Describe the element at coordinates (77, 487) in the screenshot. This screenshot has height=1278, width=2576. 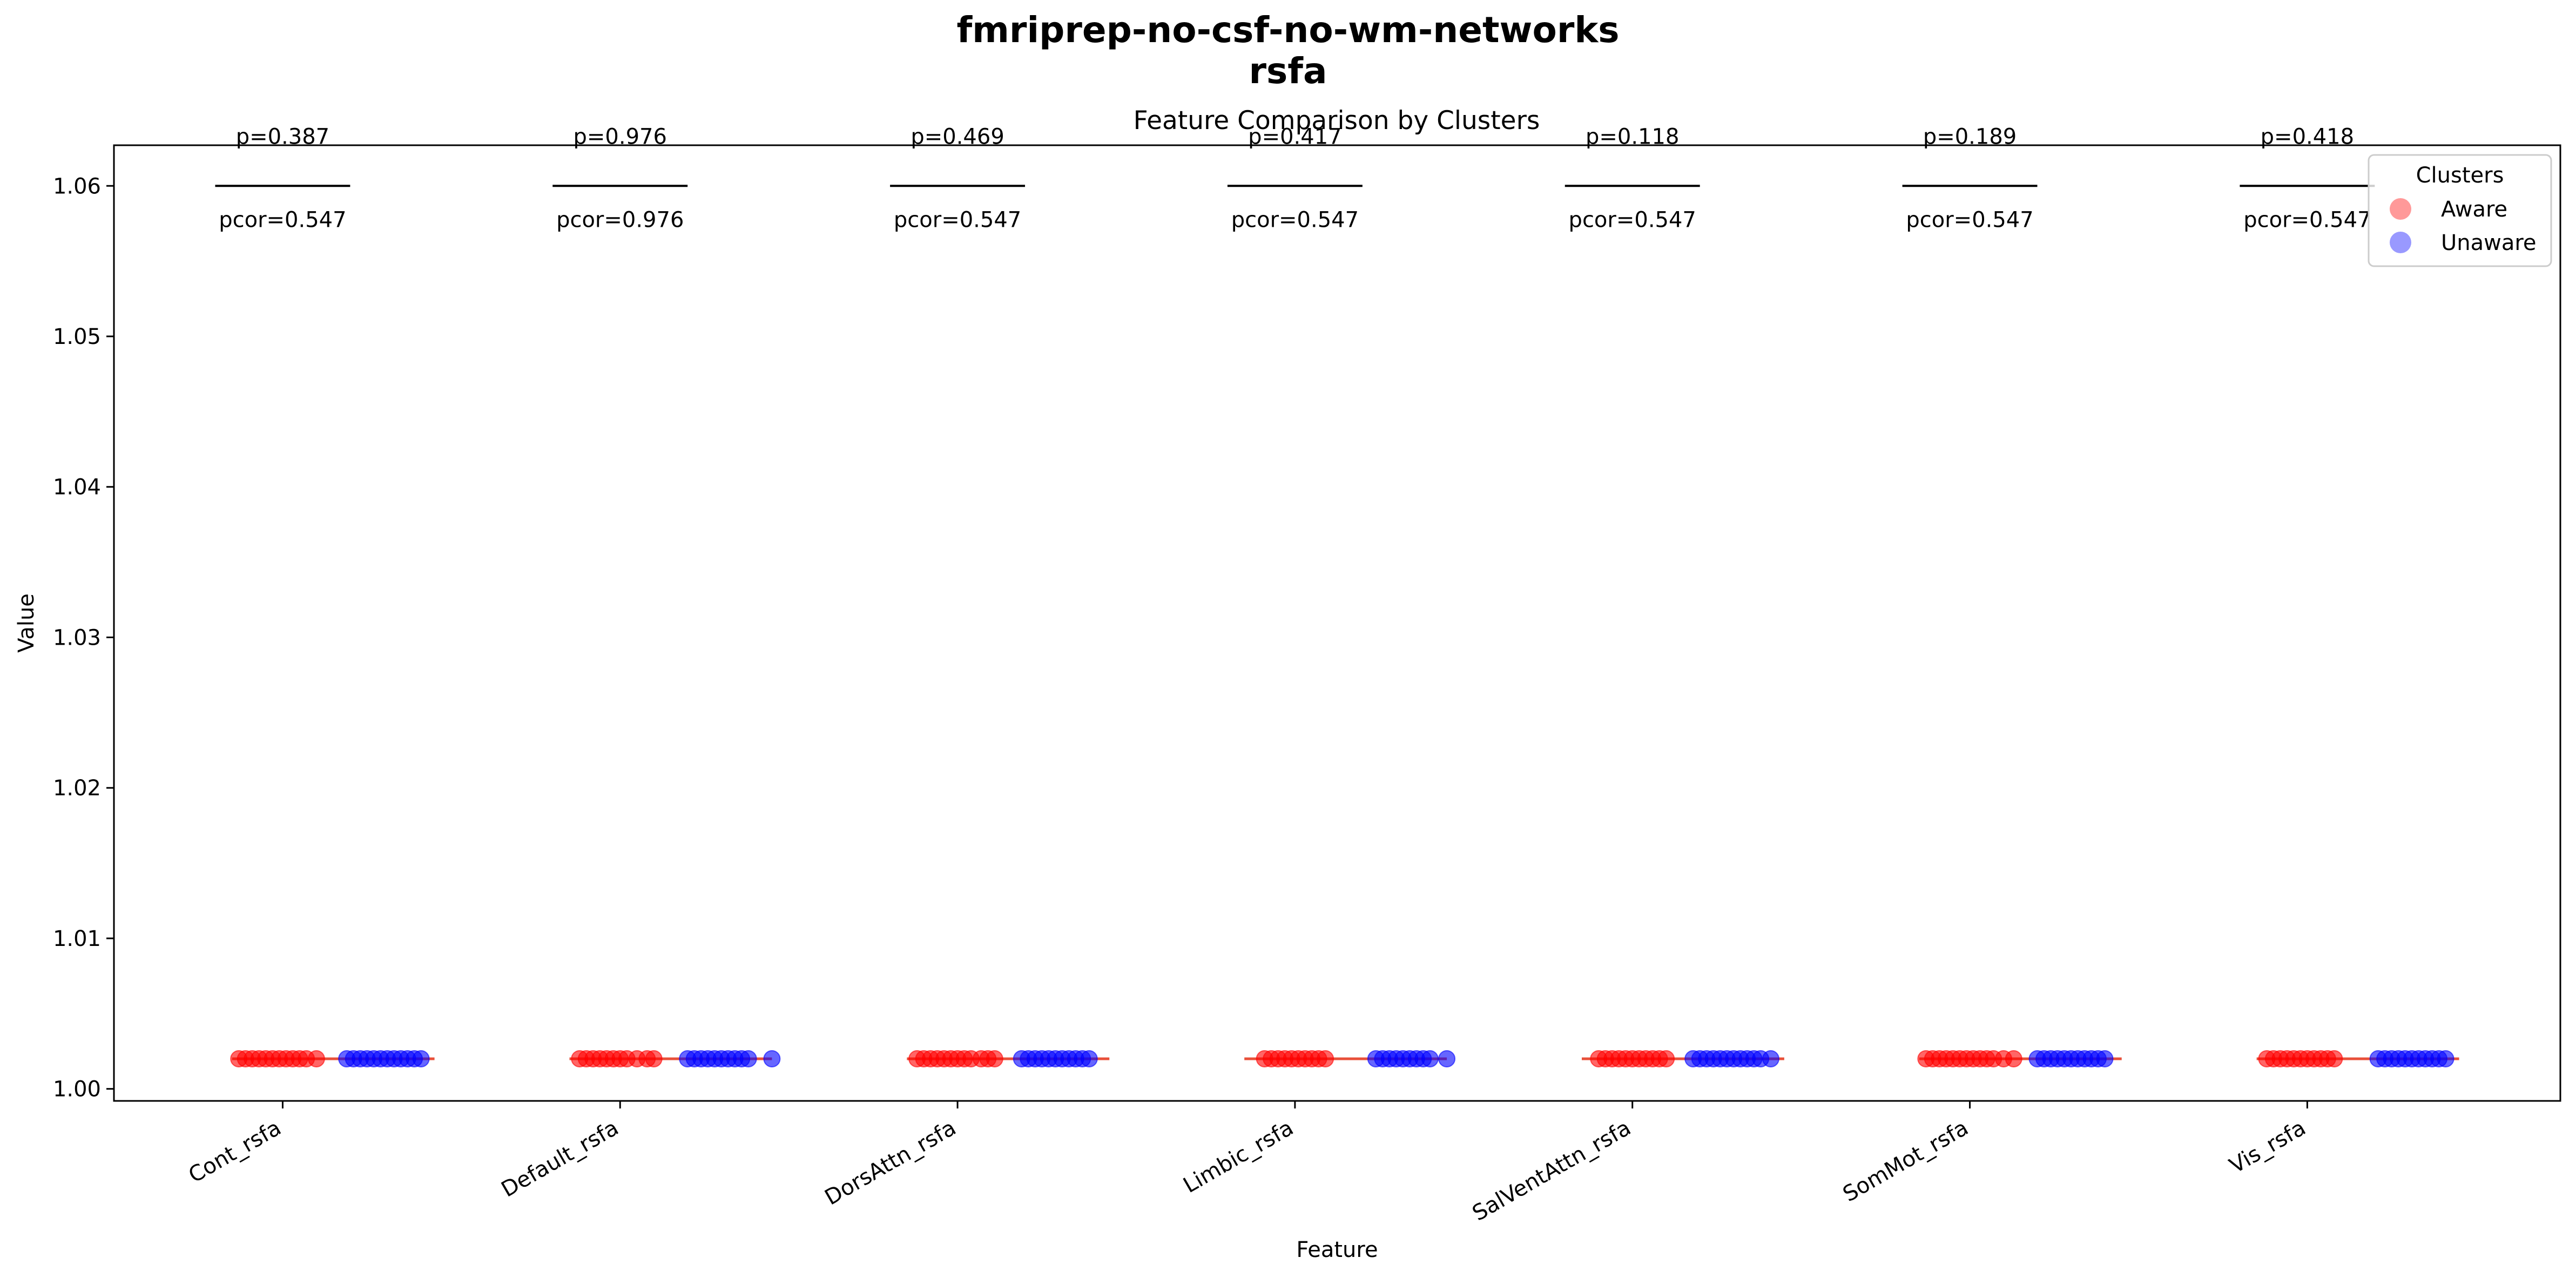
I see `y-tick-label: 1.04` at that location.